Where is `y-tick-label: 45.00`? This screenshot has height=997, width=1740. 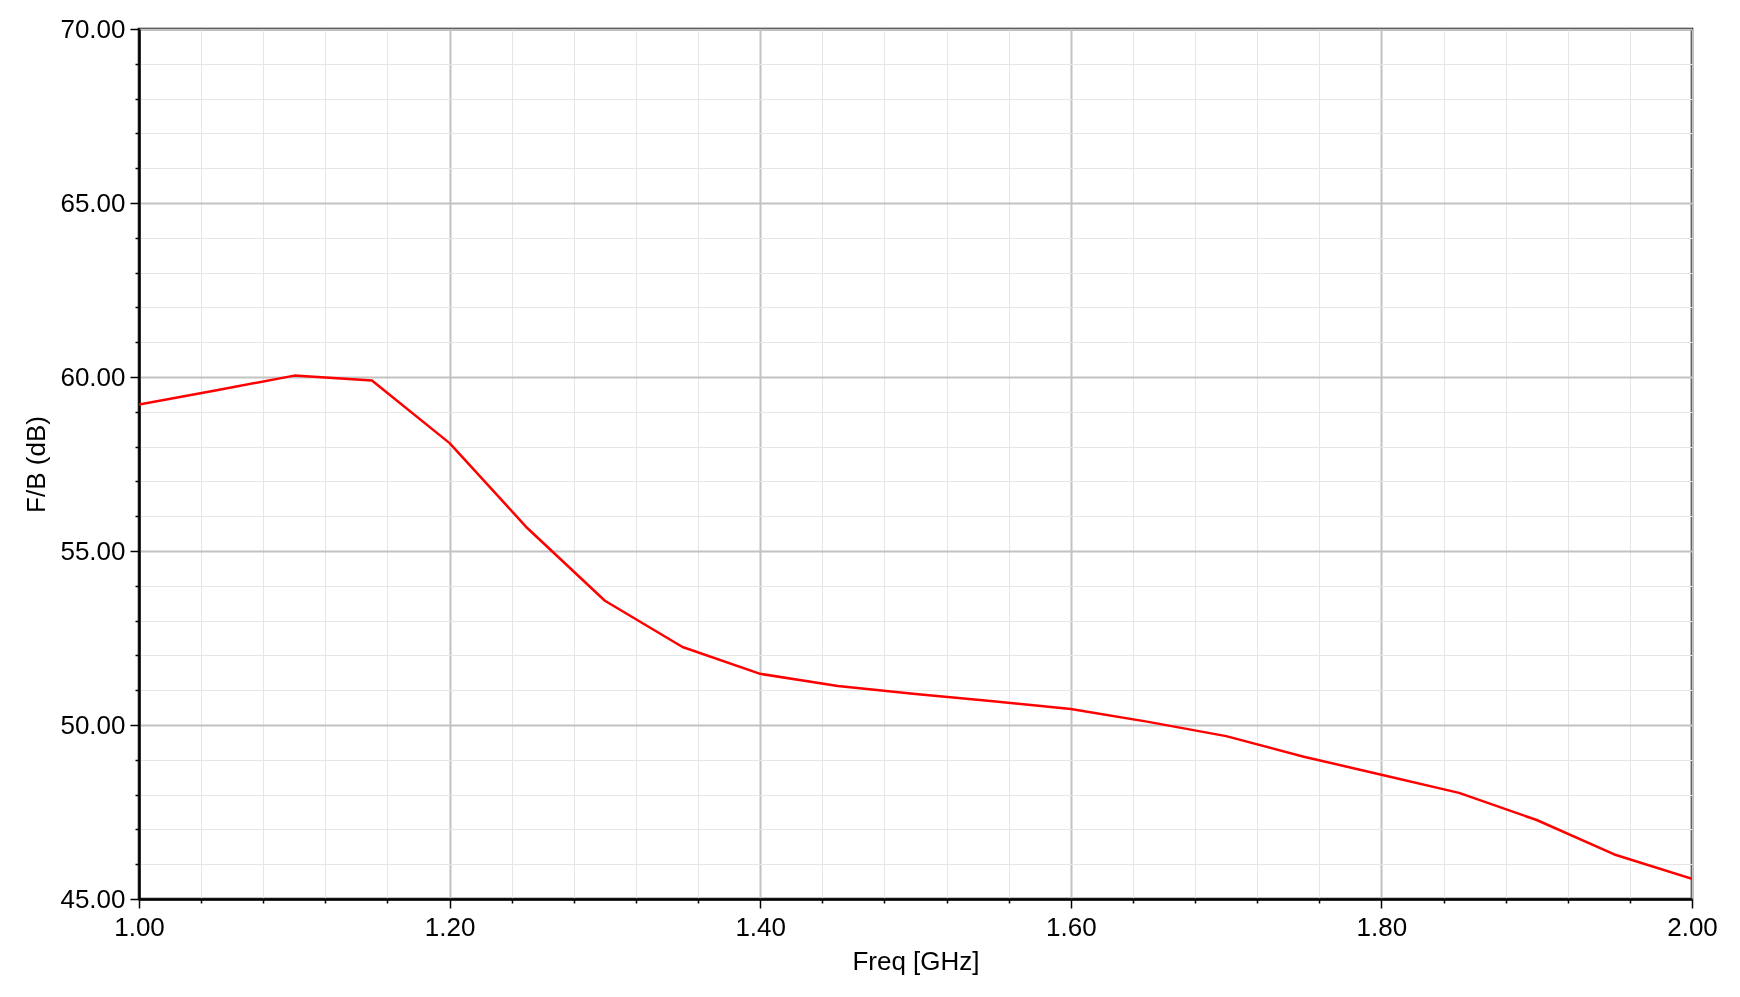 y-tick-label: 45.00 is located at coordinates (93, 898).